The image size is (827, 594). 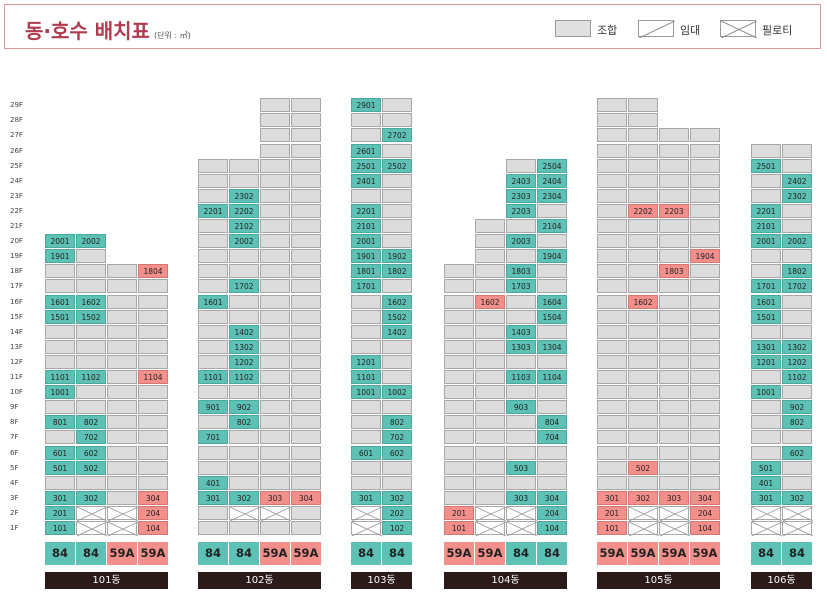 What do you see at coordinates (552, 377) in the screenshot?
I see `unit-cell: 1104` at bounding box center [552, 377].